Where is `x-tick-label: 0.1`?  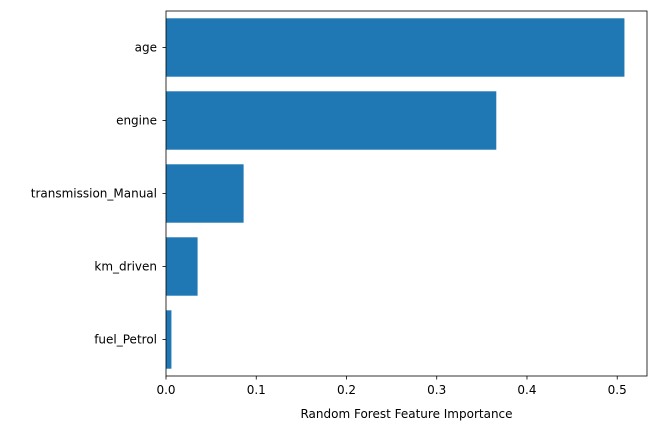
x-tick-label: 0.1 is located at coordinates (256, 390).